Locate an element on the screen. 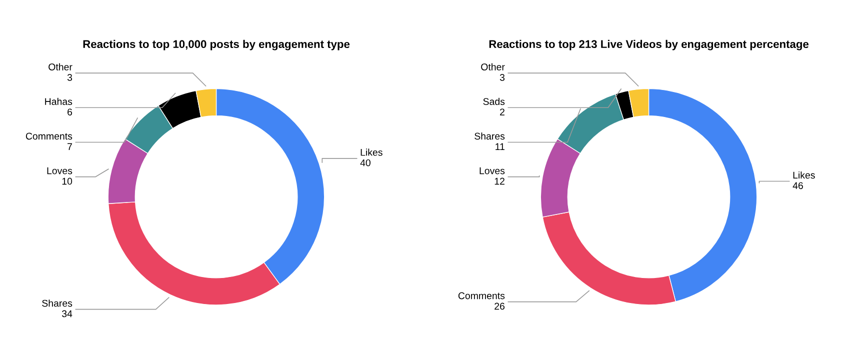  data-label: 10 is located at coordinates (67, 181).